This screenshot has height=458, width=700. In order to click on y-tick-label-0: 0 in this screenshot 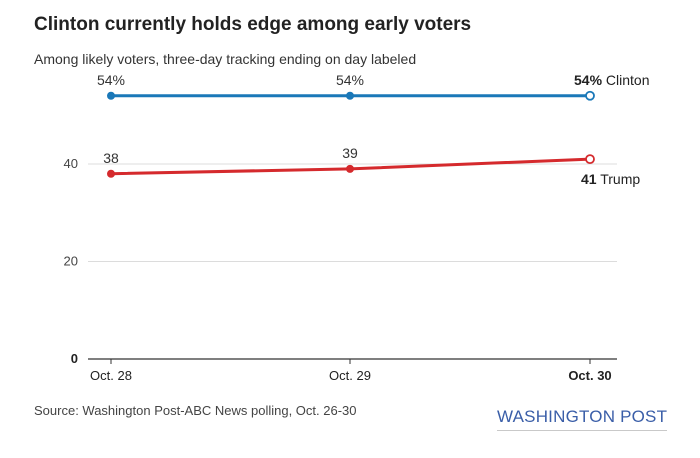, I will do `click(74, 358)`.